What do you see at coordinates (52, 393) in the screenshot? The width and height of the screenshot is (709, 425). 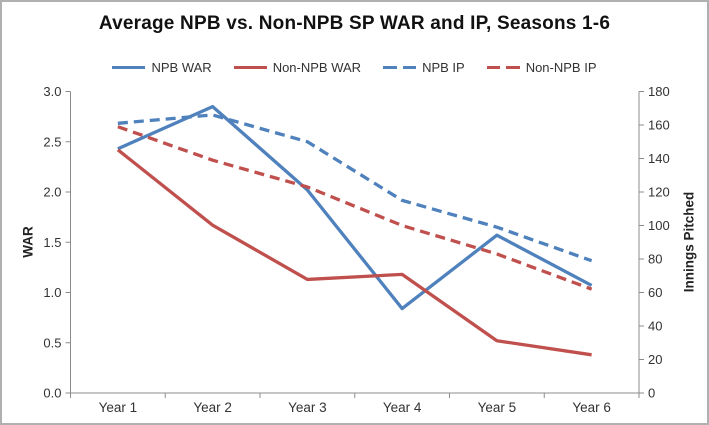 I see `left-axis-tick-label: 0.0` at bounding box center [52, 393].